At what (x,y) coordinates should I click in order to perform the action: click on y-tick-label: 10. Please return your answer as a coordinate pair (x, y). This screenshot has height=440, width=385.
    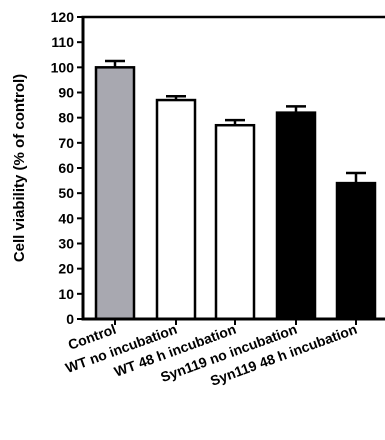
    Looking at the image, I should click on (66, 294).